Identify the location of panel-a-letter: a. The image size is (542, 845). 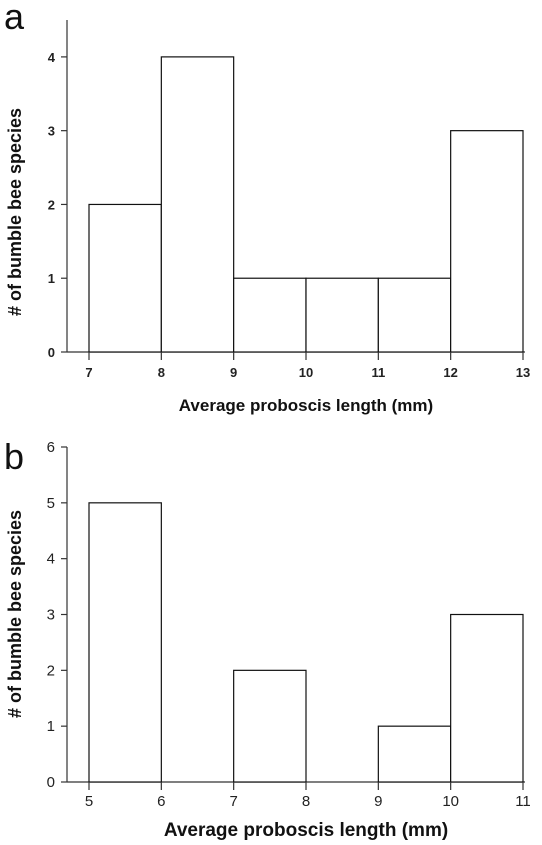
(14, 18).